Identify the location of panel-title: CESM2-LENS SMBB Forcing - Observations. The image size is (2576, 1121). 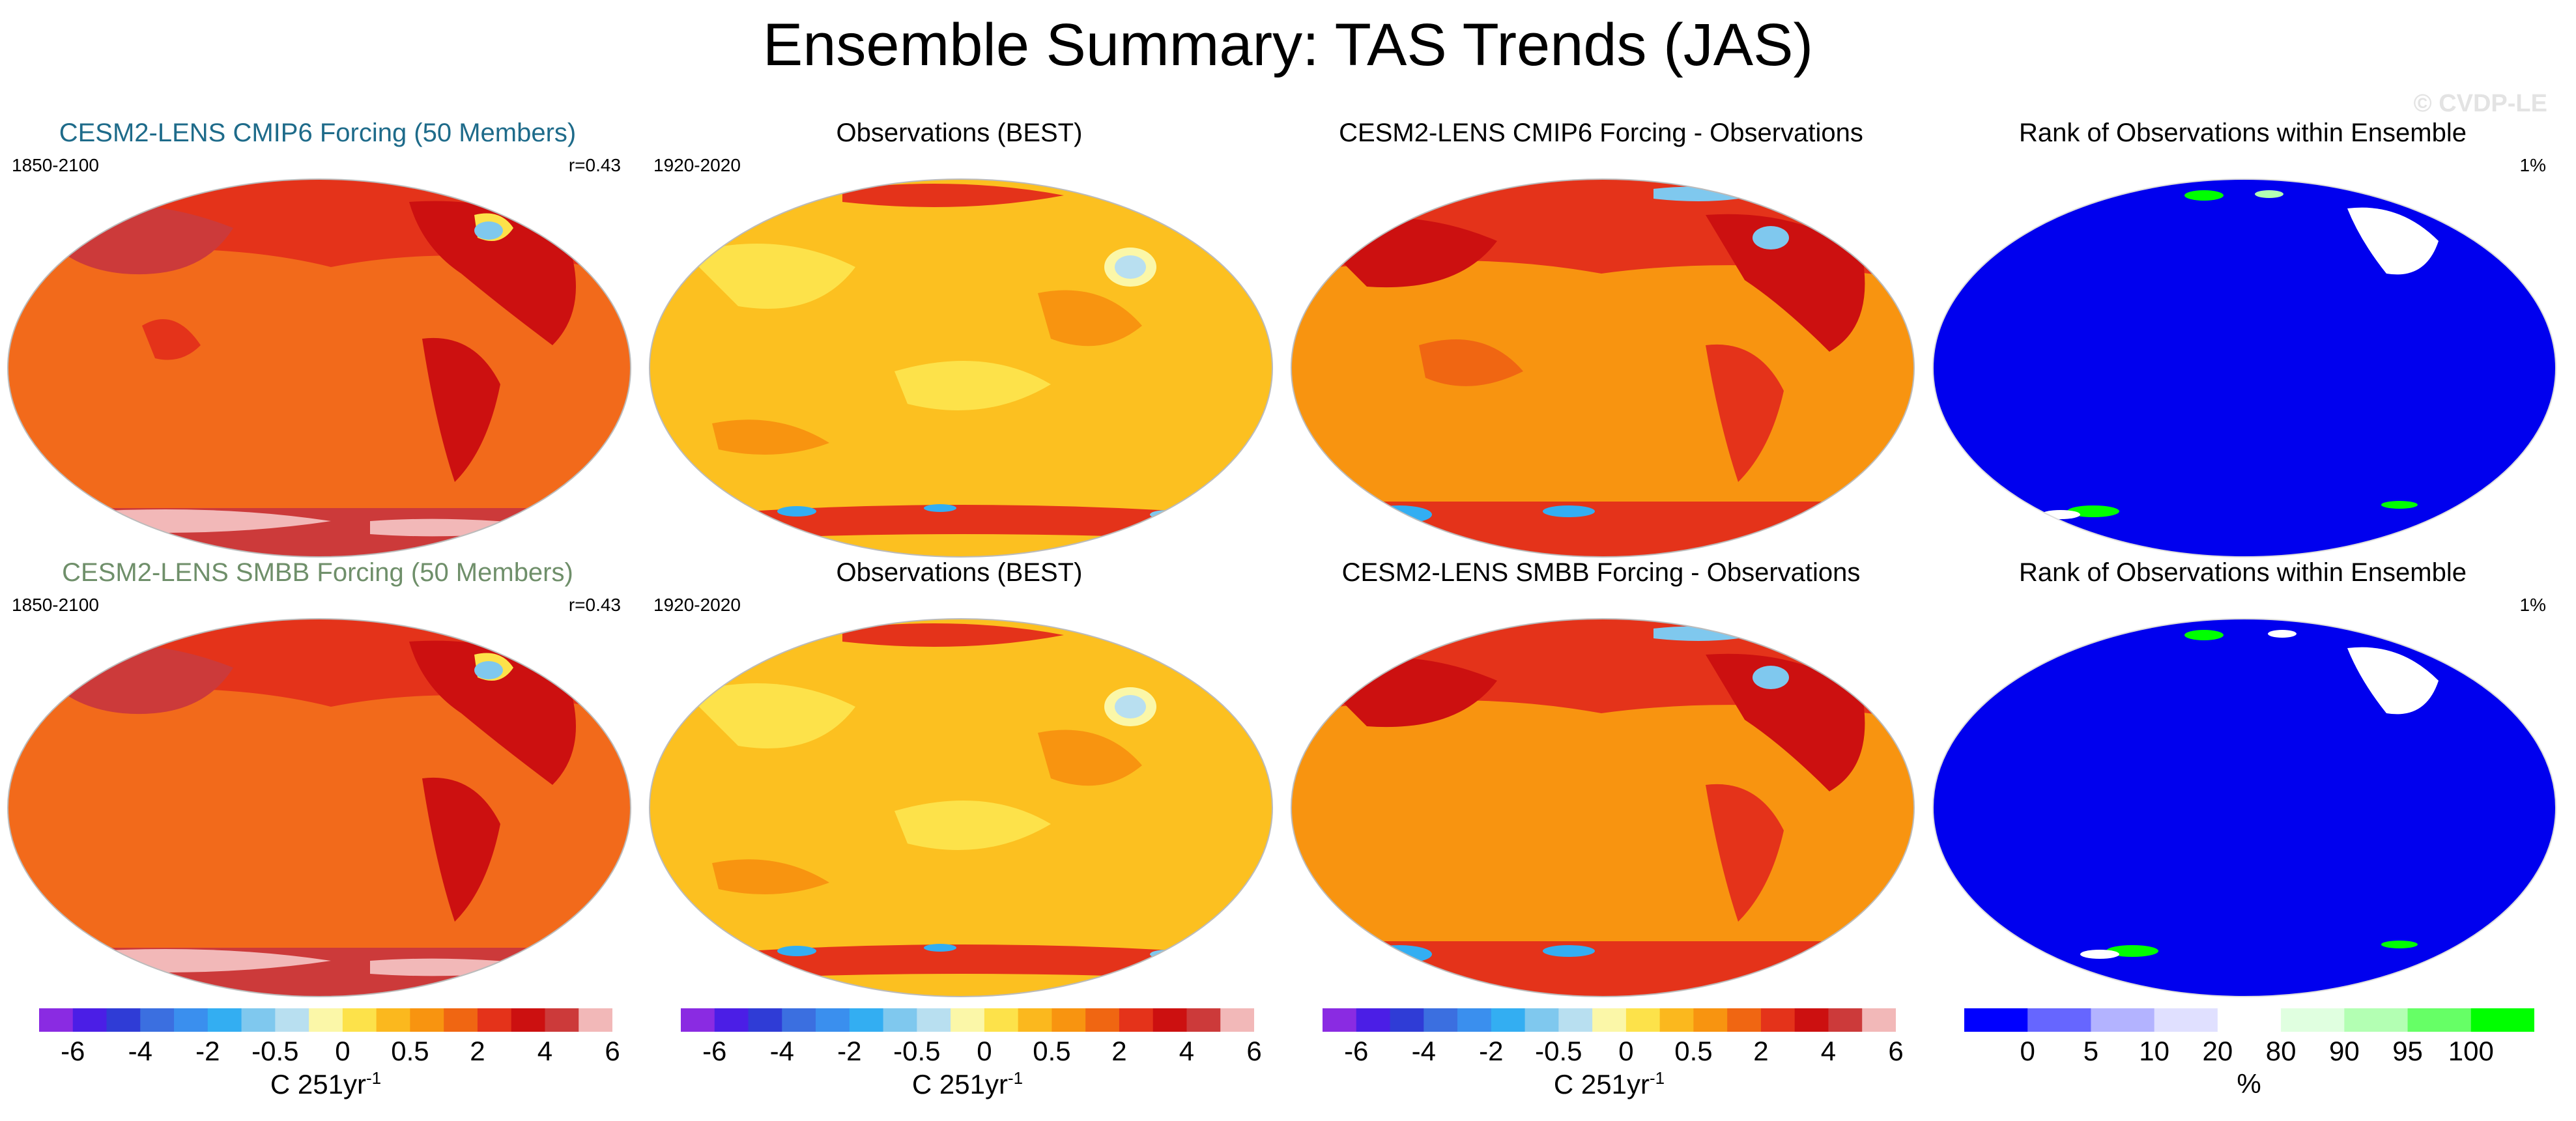
(1601, 573).